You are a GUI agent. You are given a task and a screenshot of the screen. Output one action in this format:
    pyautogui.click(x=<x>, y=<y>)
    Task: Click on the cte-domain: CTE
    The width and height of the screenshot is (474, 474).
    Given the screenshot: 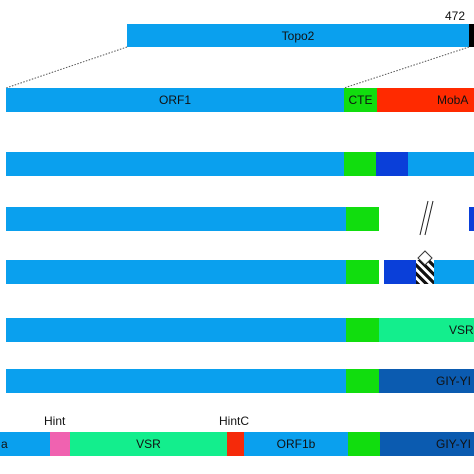 What is the action you would take?
    pyautogui.click(x=360, y=100)
    